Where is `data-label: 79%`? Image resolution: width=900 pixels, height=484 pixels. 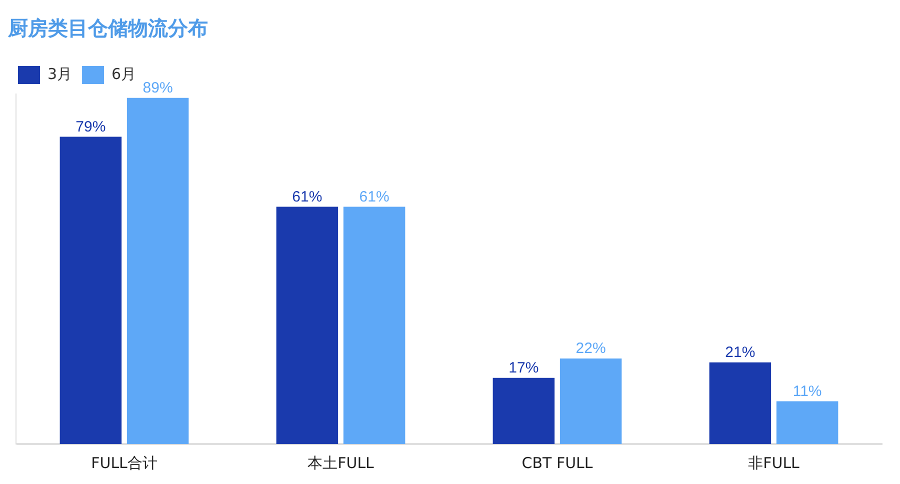 data-label: 79% is located at coordinates (91, 127).